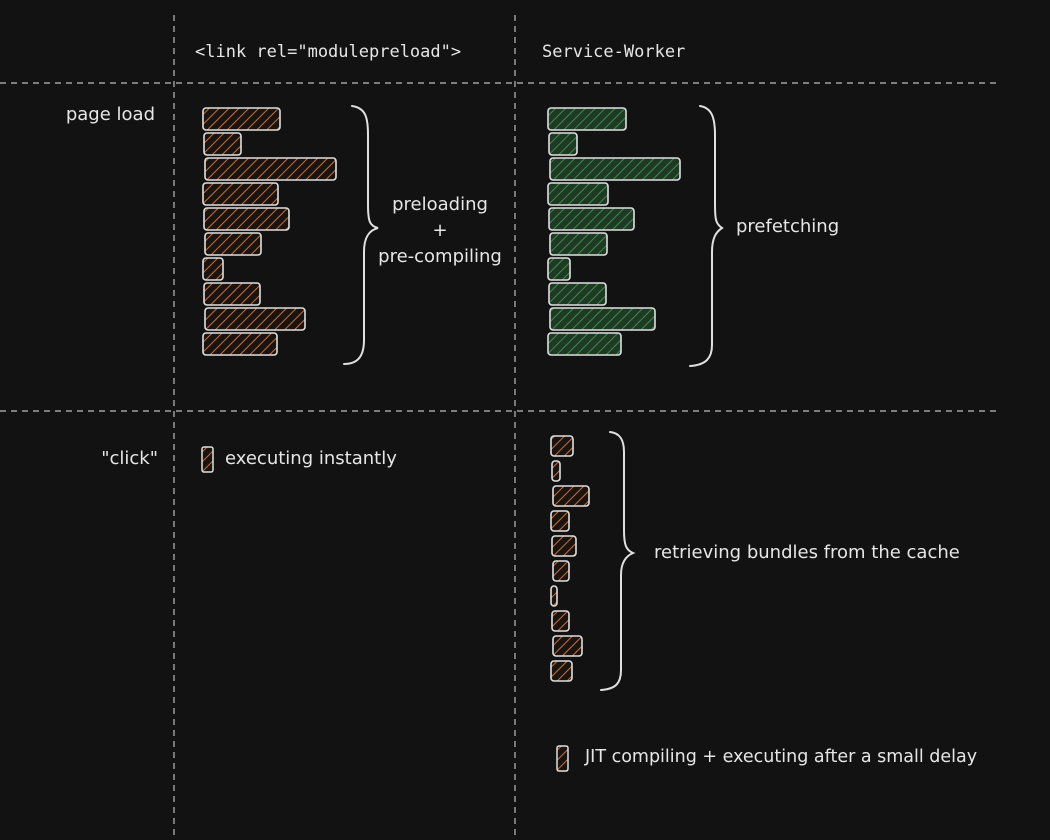 Image resolution: width=1050 pixels, height=840 pixels. Describe the element at coordinates (562, 758) in the screenshot. I see `legend-bar-jit` at that location.